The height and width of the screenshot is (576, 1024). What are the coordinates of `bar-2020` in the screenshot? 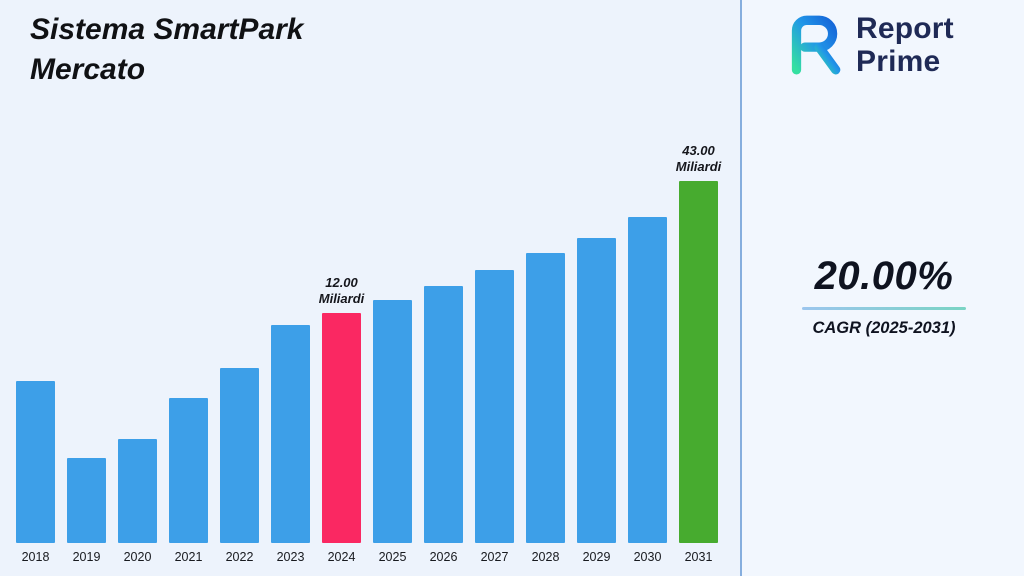 It's located at (137, 491).